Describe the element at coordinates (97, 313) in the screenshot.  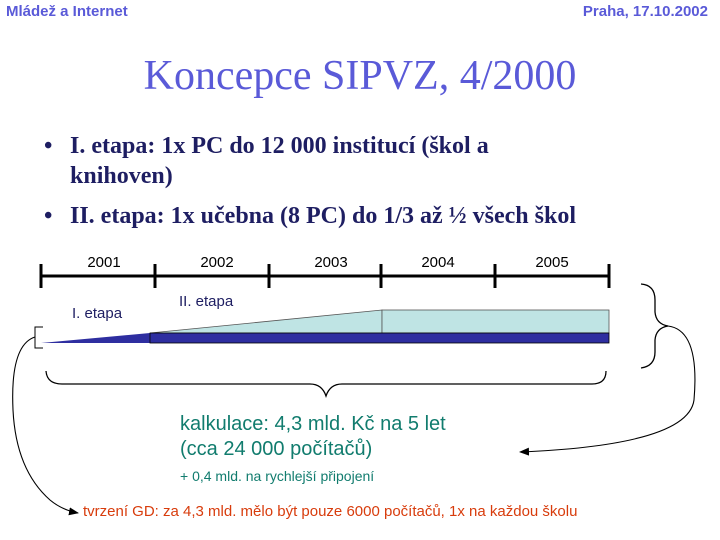
I see `stage1-label: I. etapa` at that location.